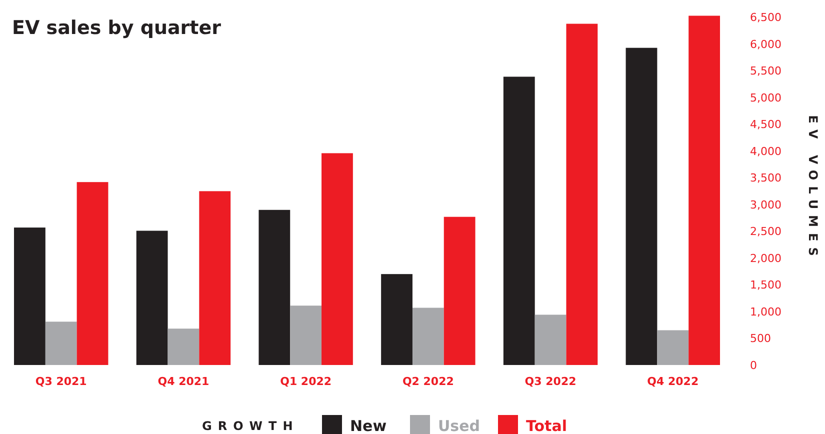  What do you see at coordinates (766, 71) in the screenshot?
I see `y-tick-label: 5,500` at bounding box center [766, 71].